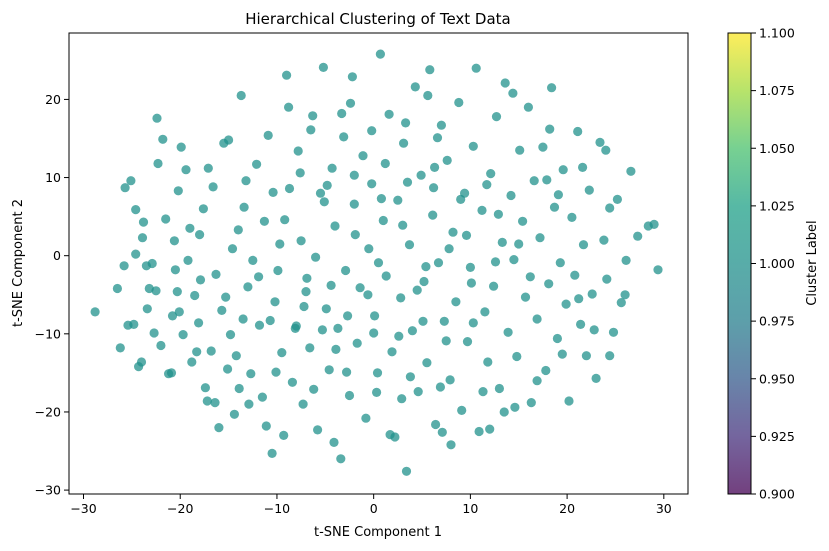 Image resolution: width=829 pixels, height=551 pixels. What do you see at coordinates (777, 321) in the screenshot?
I see `colorbar-tick-label: 0.975` at bounding box center [777, 321].